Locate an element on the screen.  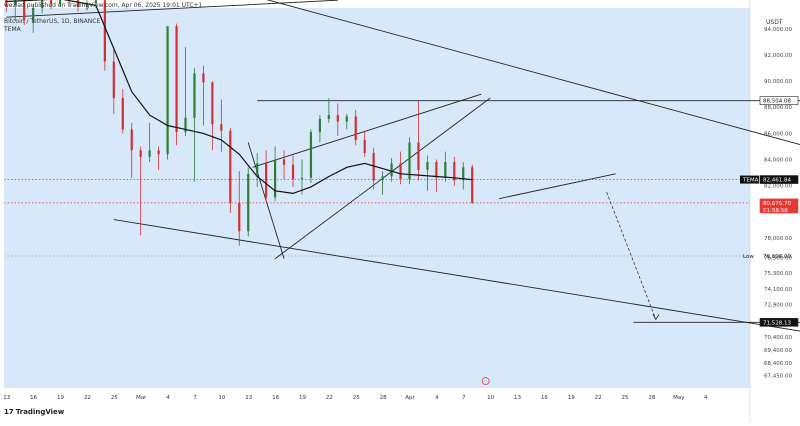
price-label-value: 82,461.84 is located at coordinates (777, 181).